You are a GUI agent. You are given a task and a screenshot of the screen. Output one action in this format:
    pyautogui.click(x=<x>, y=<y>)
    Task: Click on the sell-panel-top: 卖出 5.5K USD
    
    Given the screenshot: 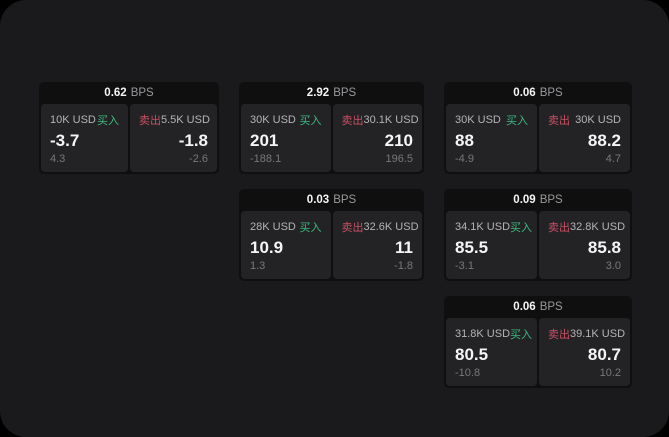 What is the action you would take?
    pyautogui.click(x=174, y=120)
    